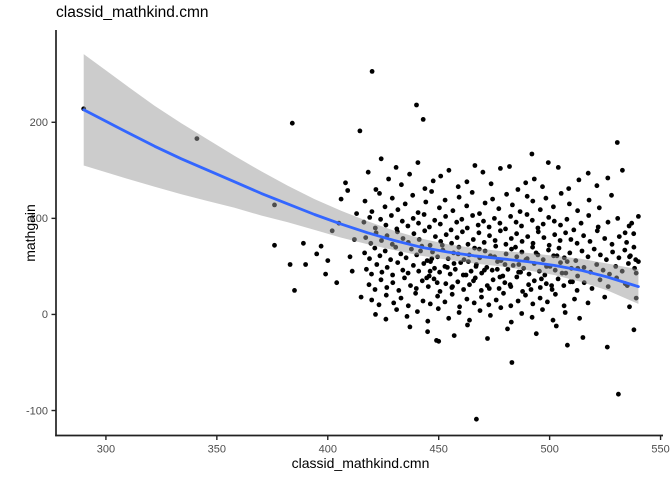 Image resolution: width=672 pixels, height=480 pixels. I want to click on y-tick-label: 100, so click(39, 219).